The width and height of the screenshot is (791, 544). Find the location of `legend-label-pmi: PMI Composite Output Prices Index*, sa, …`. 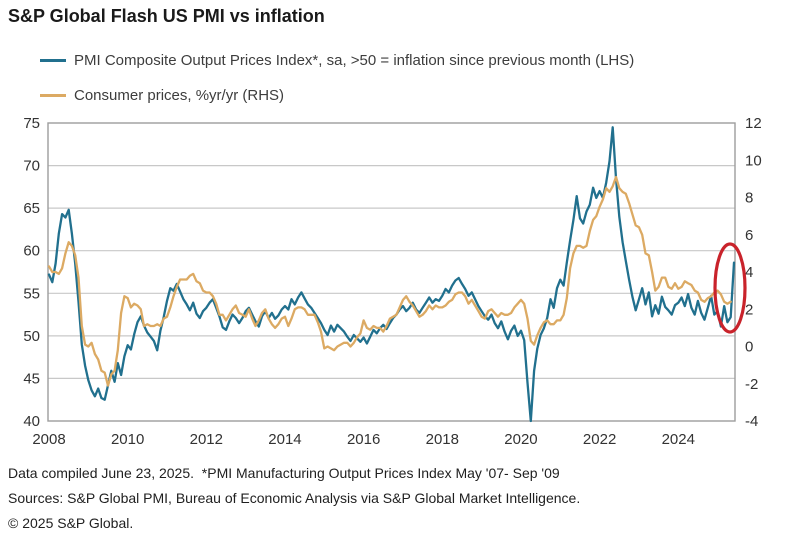

legend-label-pmi: PMI Composite Output Prices Index*, sa, … is located at coordinates (354, 60).